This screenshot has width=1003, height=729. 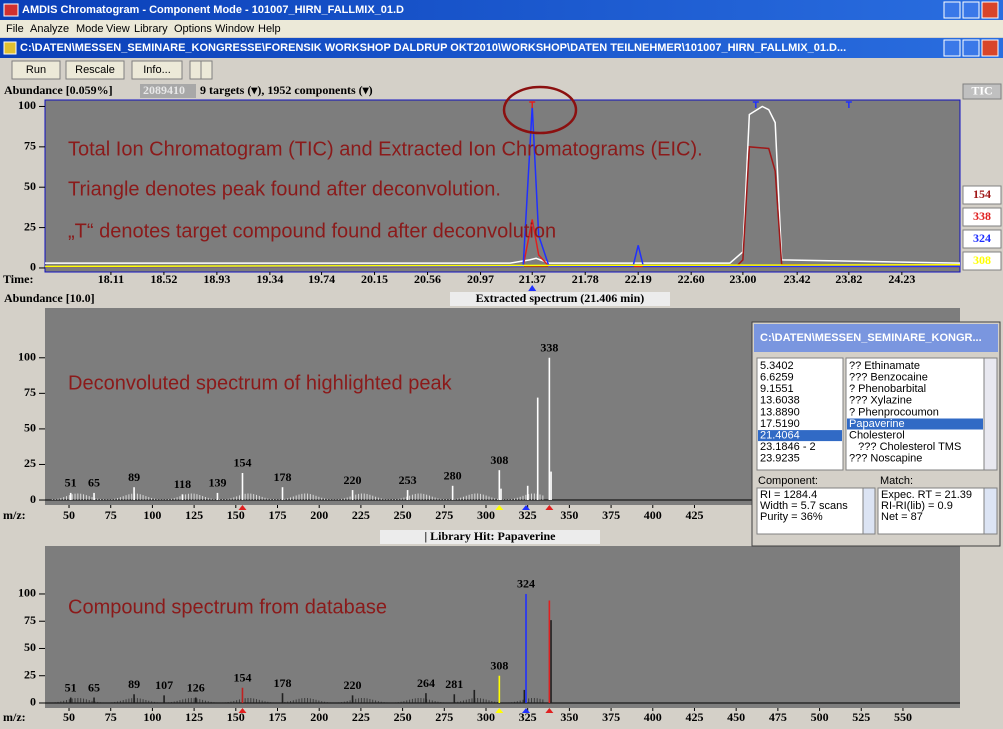 I want to click on component-name: ? Phenobarbital, so click(x=887, y=389).